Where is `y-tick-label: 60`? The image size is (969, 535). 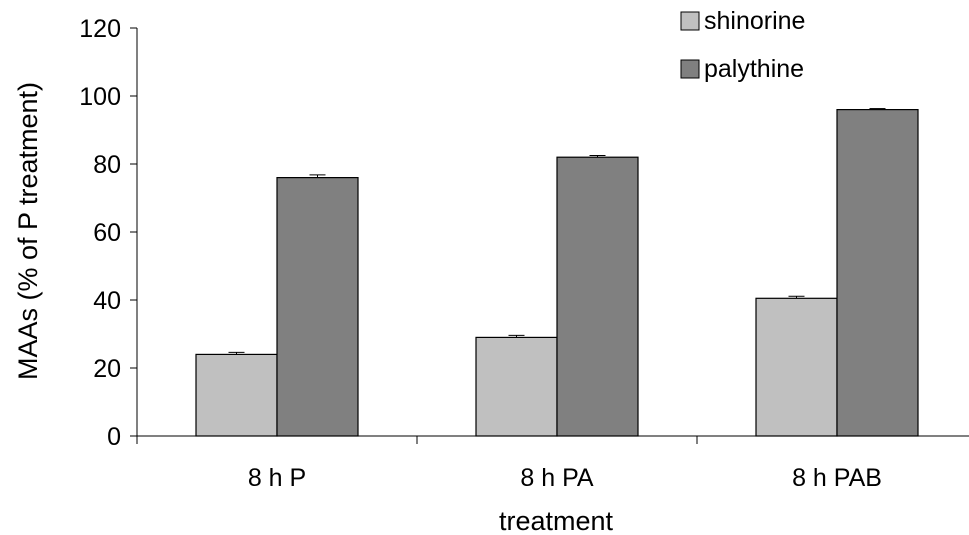
y-tick-label: 60 is located at coordinates (107, 233).